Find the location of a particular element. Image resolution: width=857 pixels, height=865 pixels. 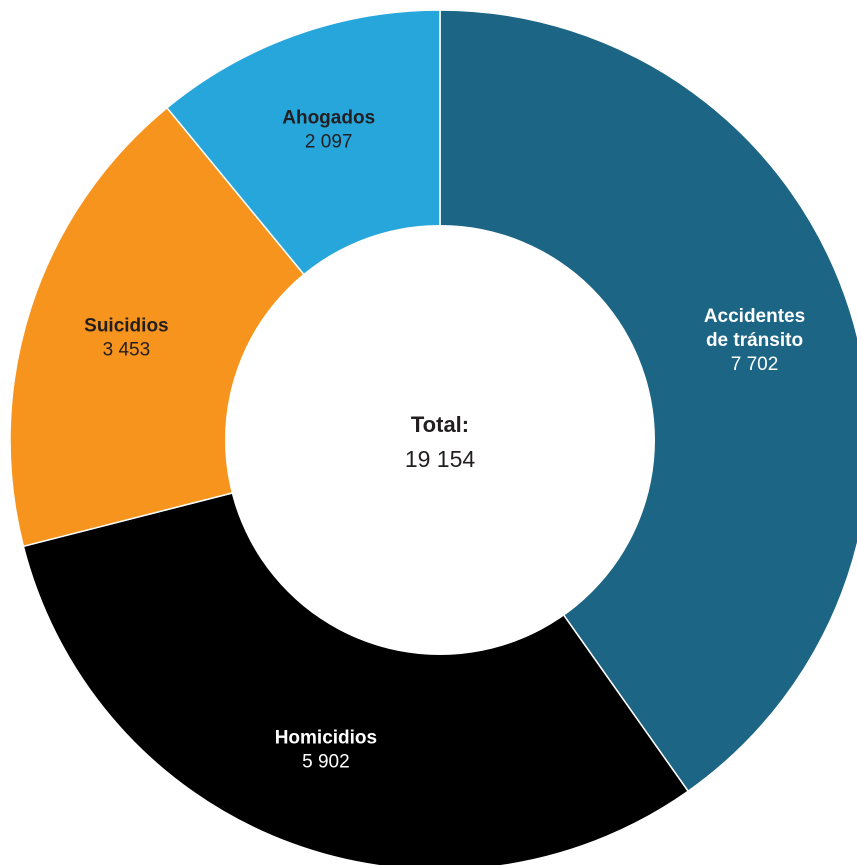

slice-value-label: 5 902 is located at coordinates (326, 762).